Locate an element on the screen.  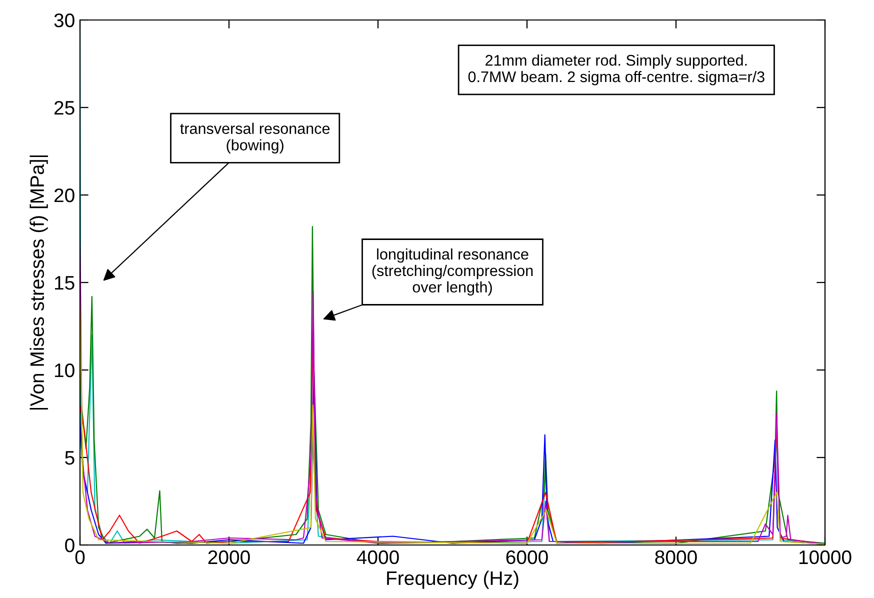
x-axis-title: Frequency (Hz) is located at coordinates (452, 579).